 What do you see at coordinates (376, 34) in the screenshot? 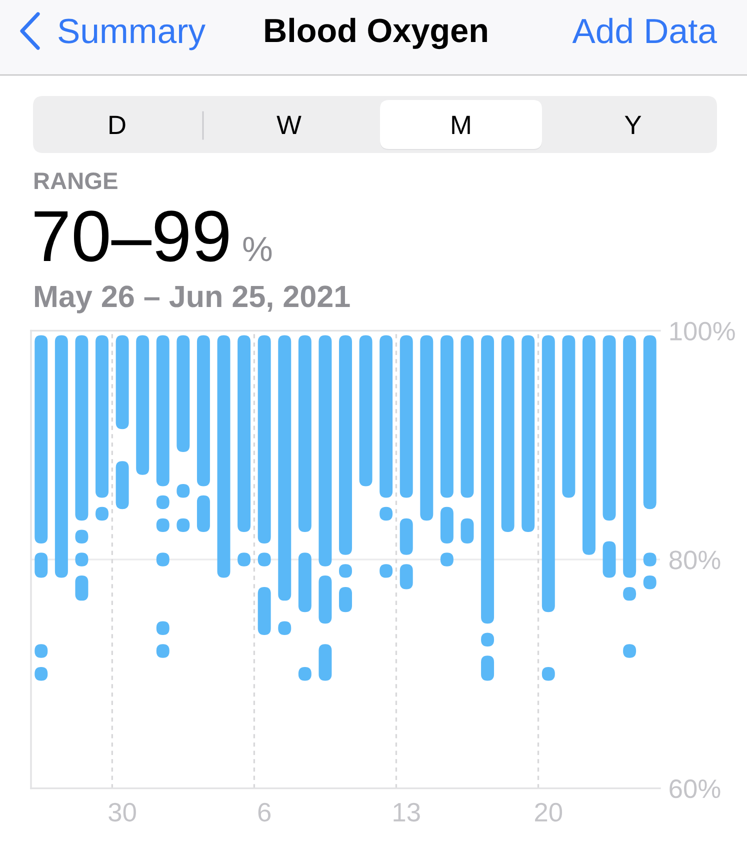
I see `chart-title: Blood Oxygen` at bounding box center [376, 34].